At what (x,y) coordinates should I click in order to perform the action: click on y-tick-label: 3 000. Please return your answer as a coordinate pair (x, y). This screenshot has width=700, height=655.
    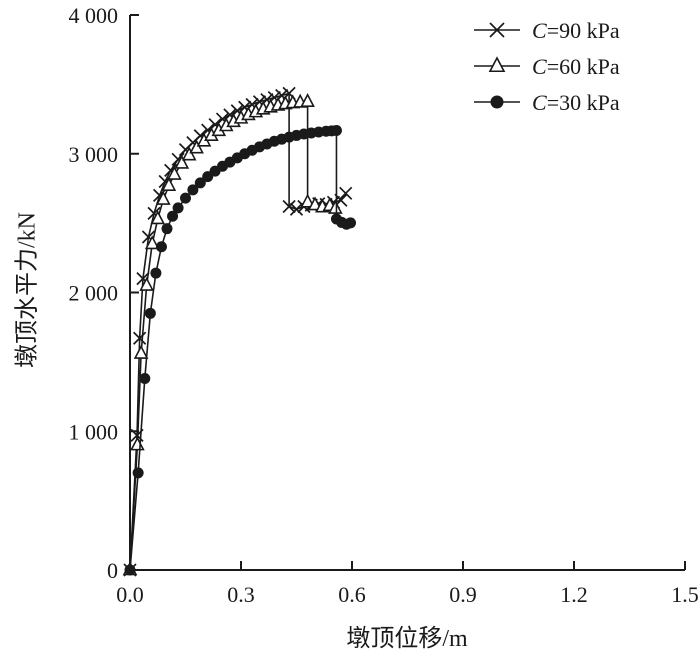
    Looking at the image, I should click on (94, 154).